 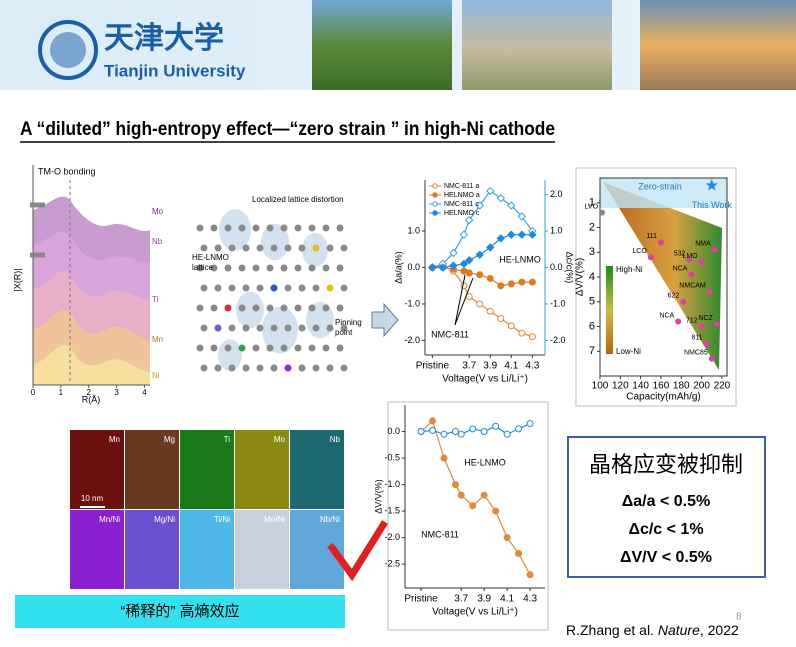 I want to click on series-label: Mn, so click(x=157, y=339).